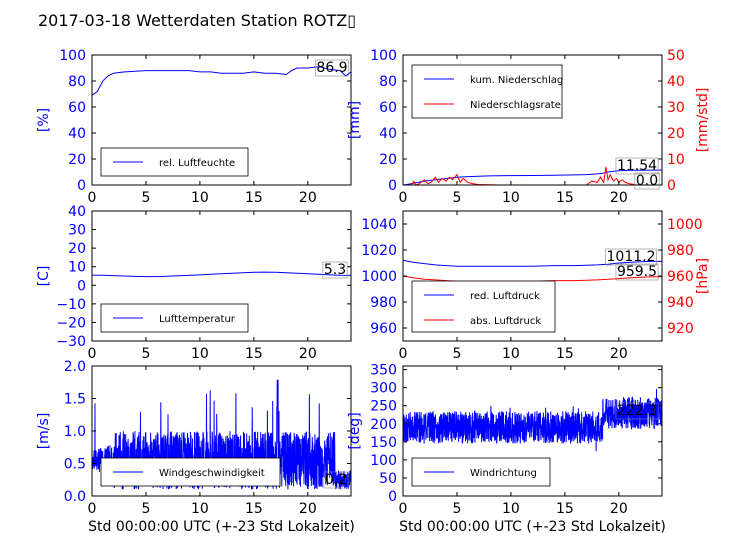 Image resolution: width=736 pixels, height=552 pixels. What do you see at coordinates (383, 425) in the screenshot?
I see `y-tick-label: 200` at bounding box center [383, 425].